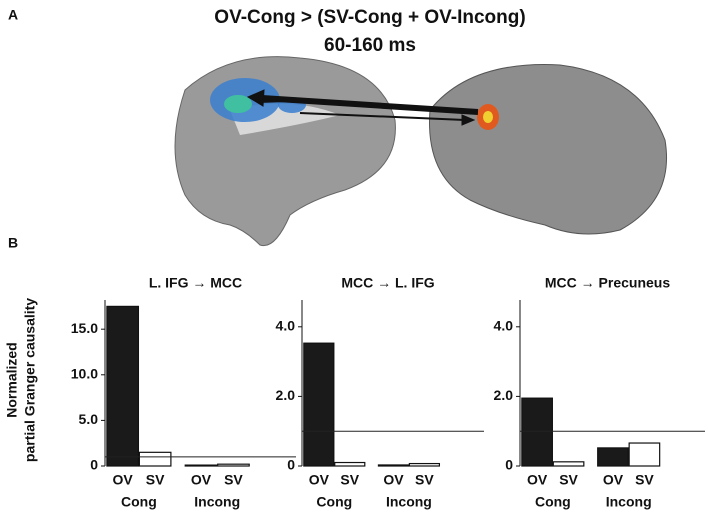 The height and width of the screenshot is (515, 708). What do you see at coordinates (607, 283) in the screenshot?
I see `chart-title: MCC → Precuneus` at bounding box center [607, 283].